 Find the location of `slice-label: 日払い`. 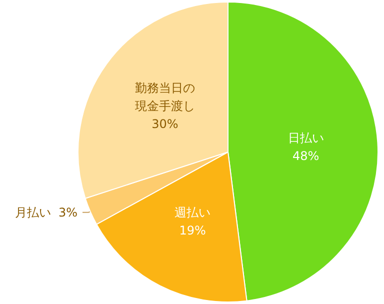

slice-label: 日払い is located at coordinates (306, 138).